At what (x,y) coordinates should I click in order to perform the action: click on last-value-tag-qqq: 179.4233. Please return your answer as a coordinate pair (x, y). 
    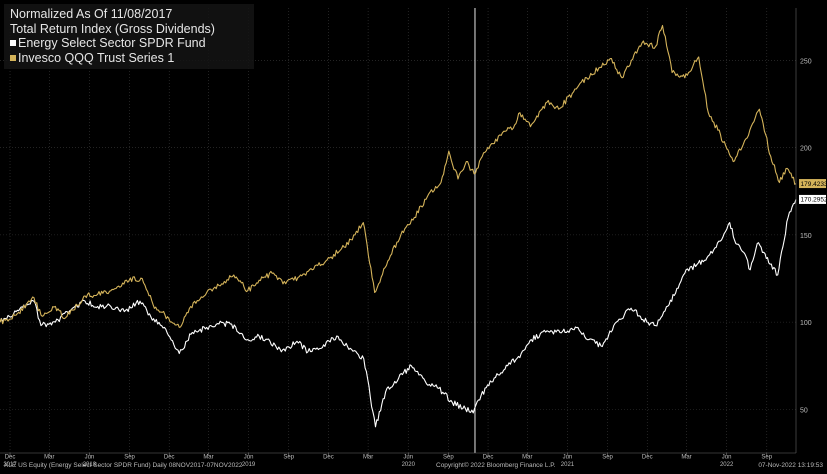
    Looking at the image, I should click on (813, 184).